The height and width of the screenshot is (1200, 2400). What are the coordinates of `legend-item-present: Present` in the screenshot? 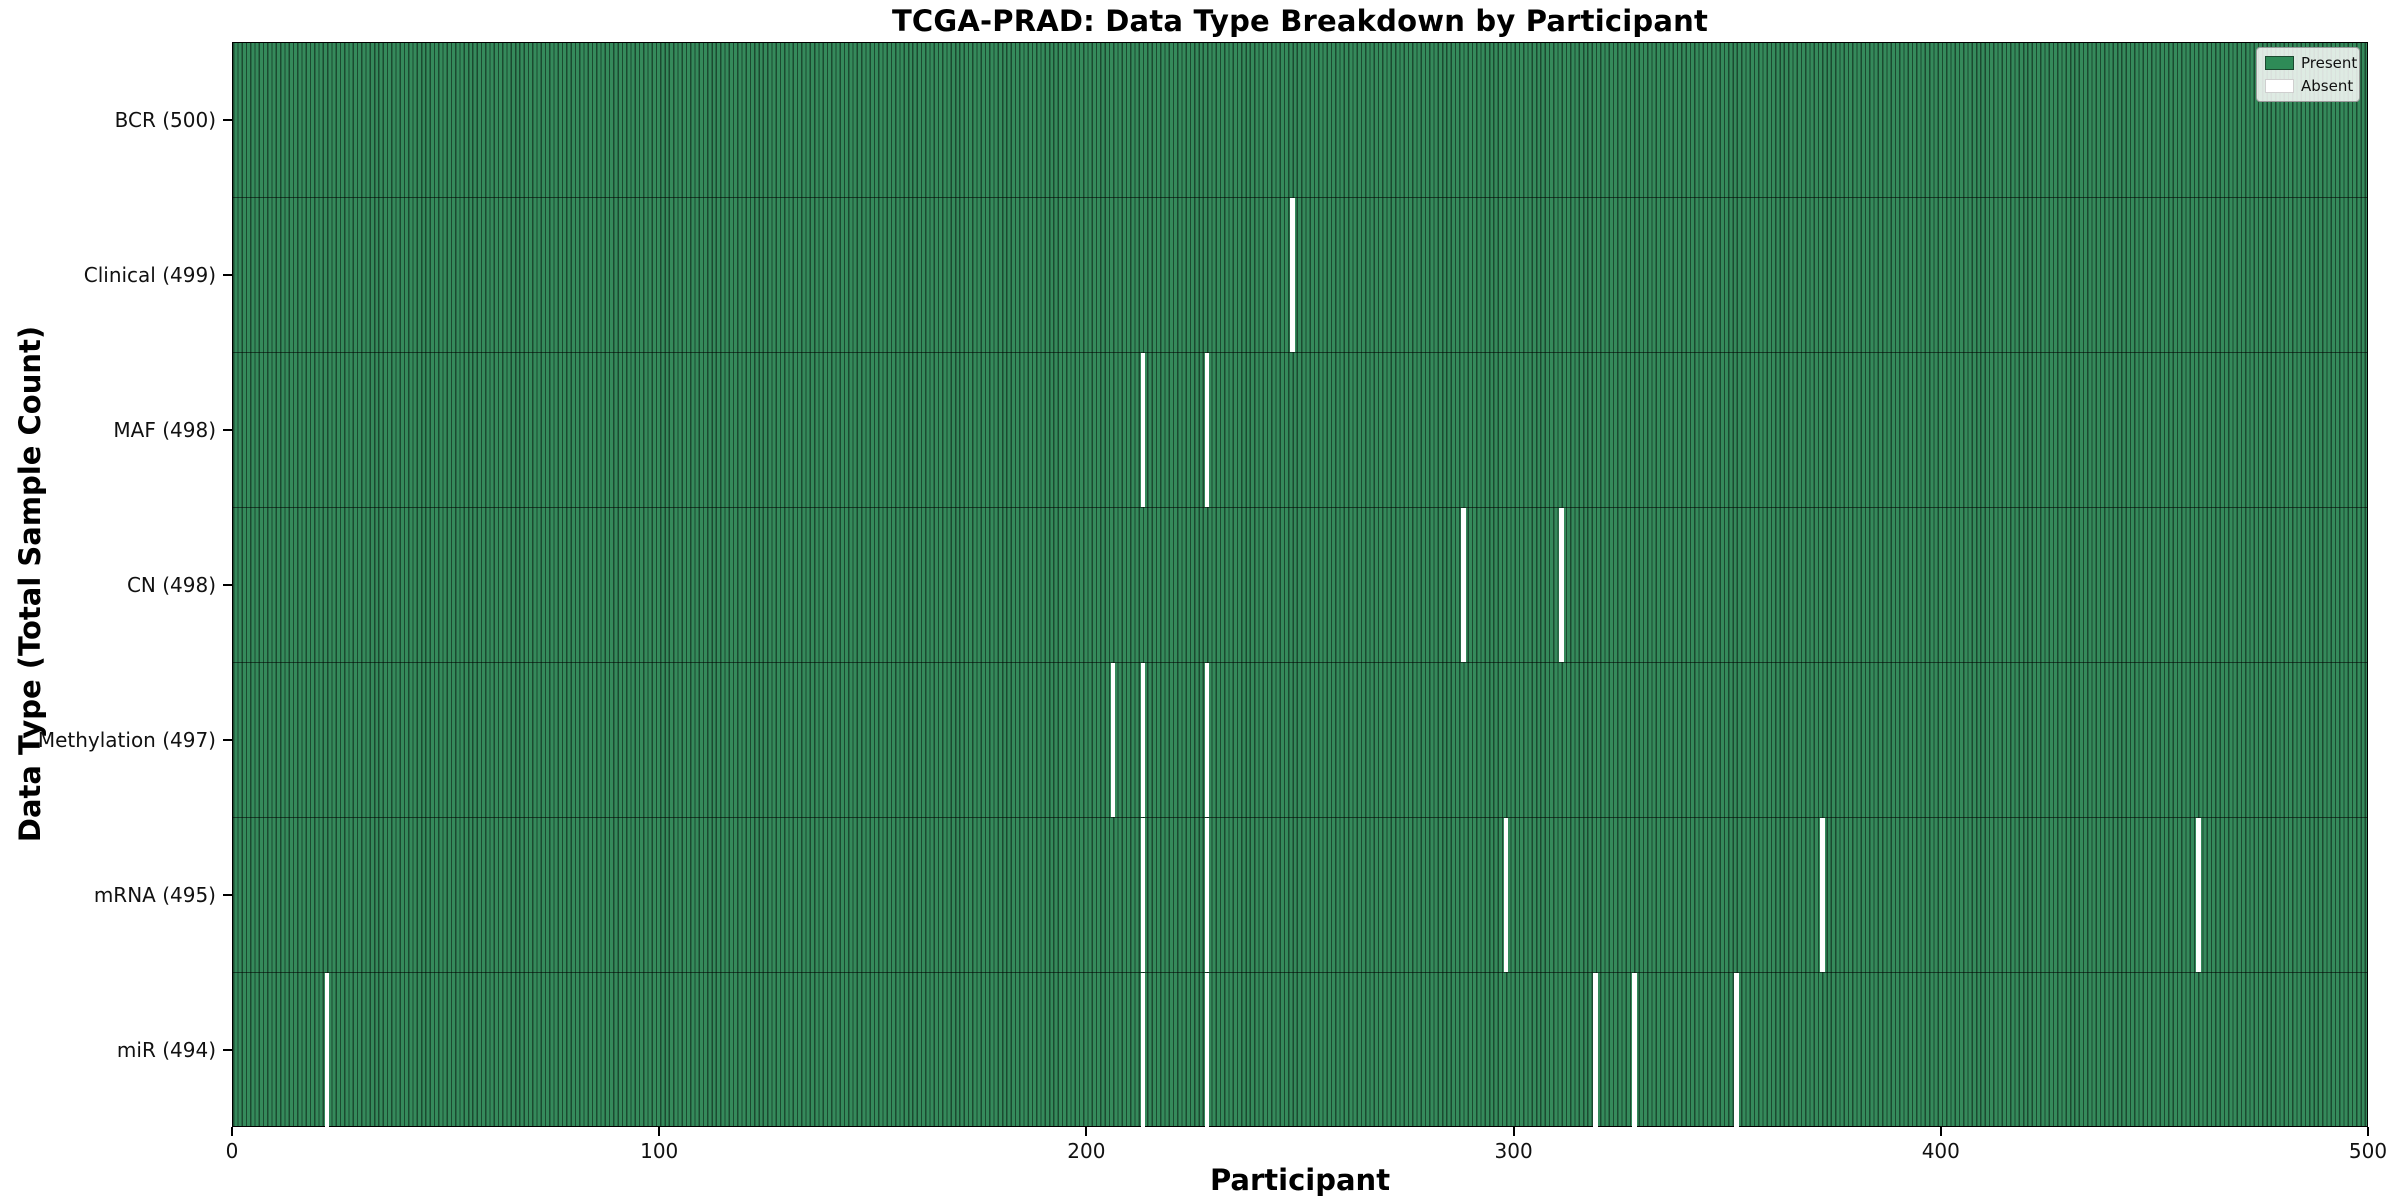 It's located at (2311, 63).